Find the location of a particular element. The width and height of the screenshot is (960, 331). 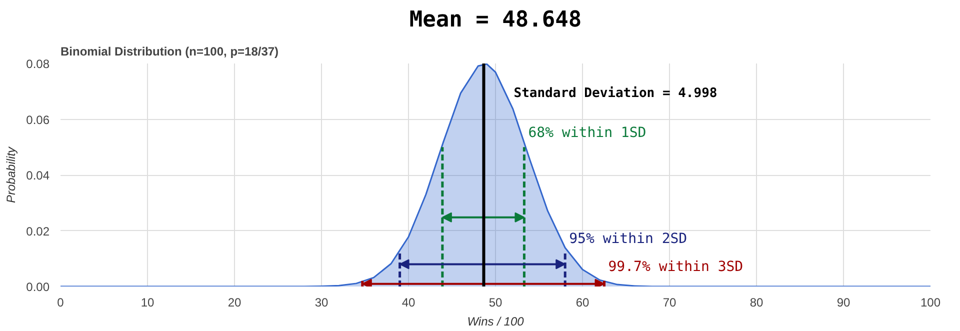

x-tick-label: 20 is located at coordinates (235, 303).